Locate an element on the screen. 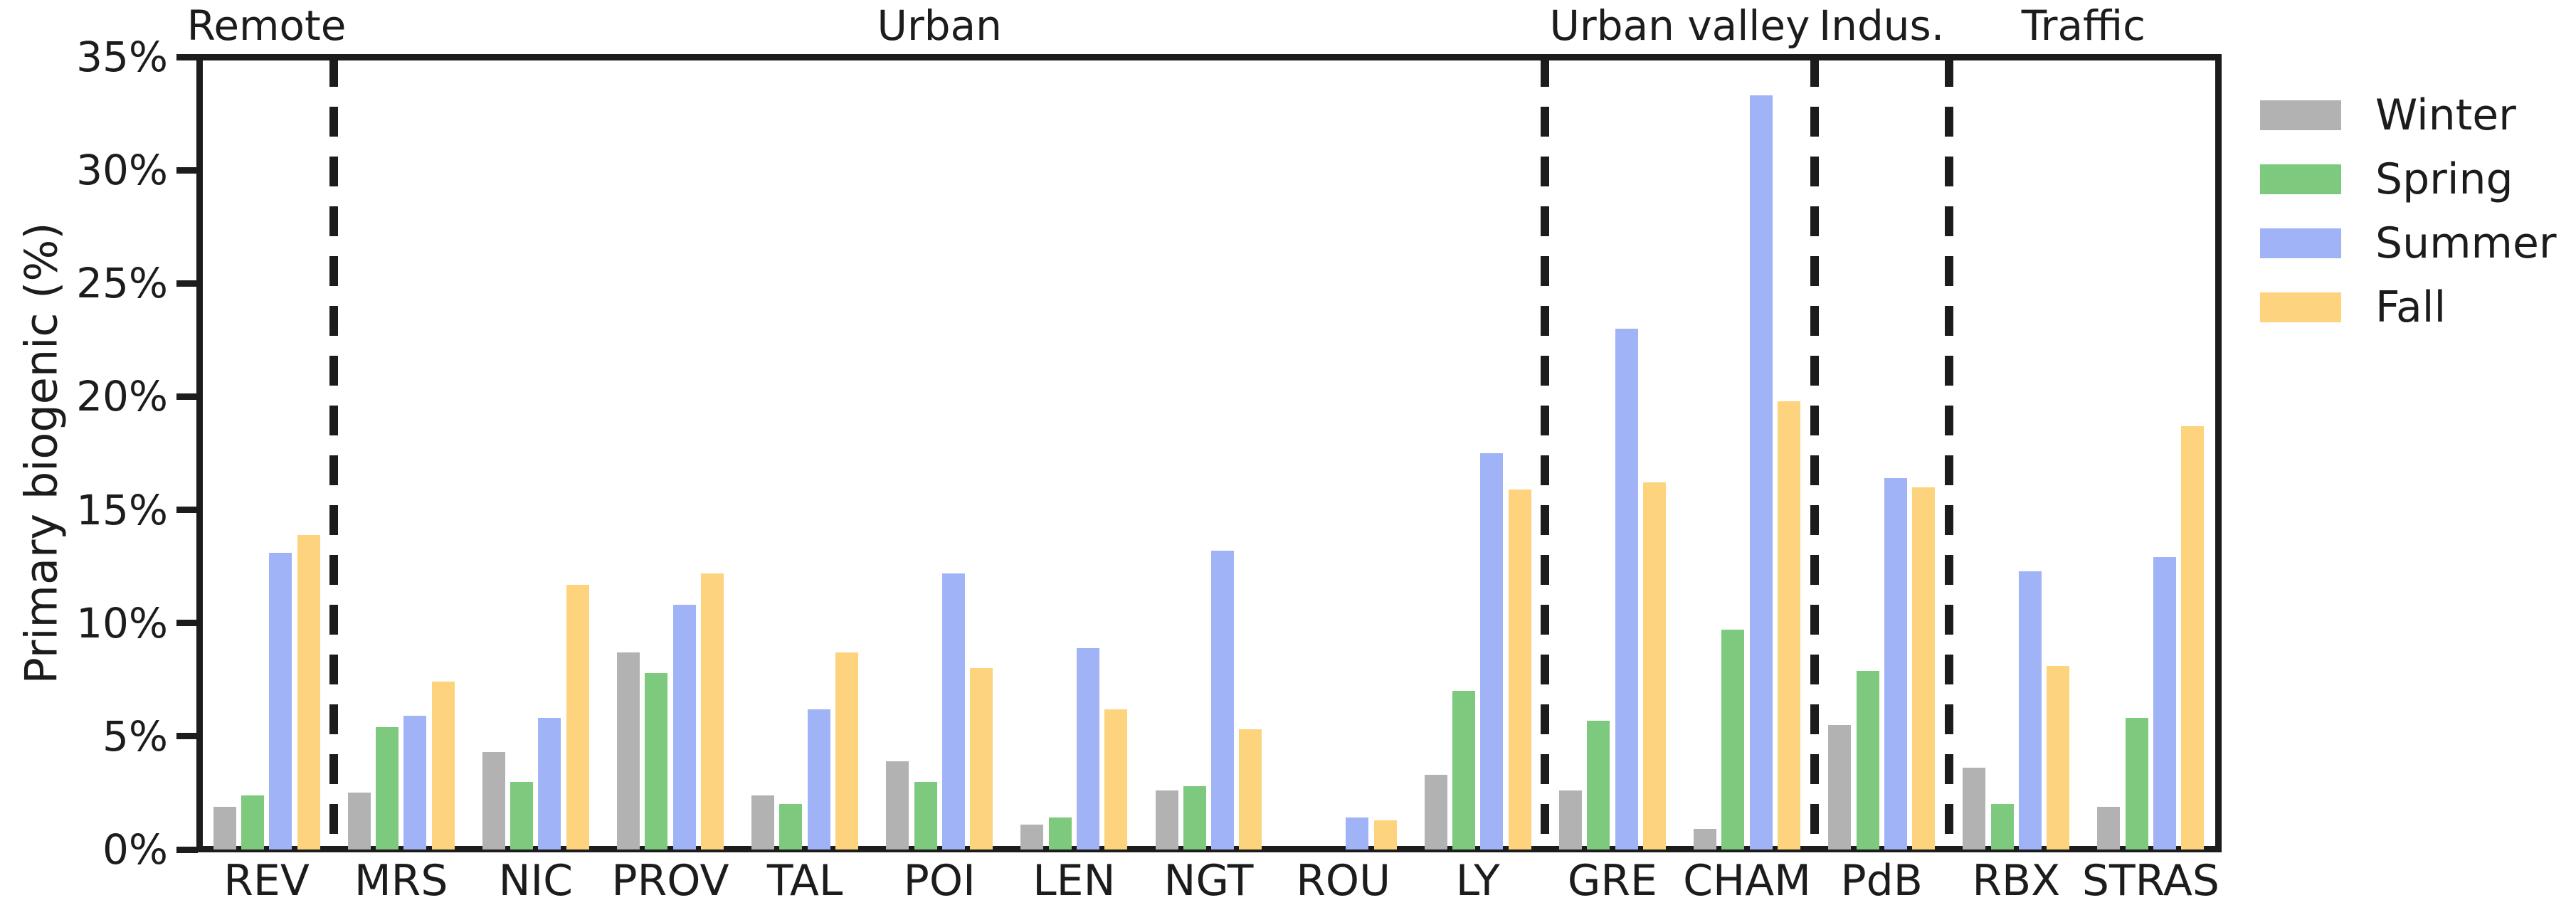 The height and width of the screenshot is (905, 2576). y-tick-label: 20% is located at coordinates (122, 396).